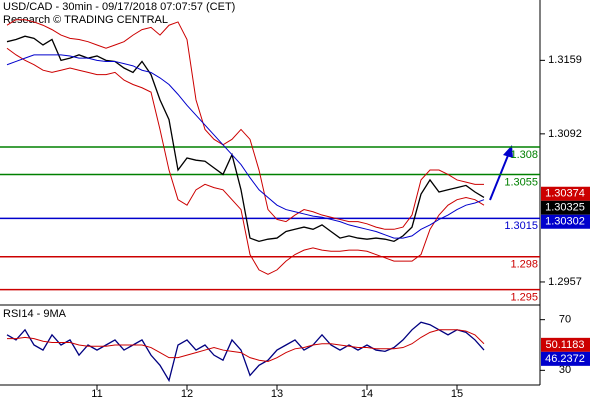 The height and width of the screenshot is (400, 590). Describe the element at coordinates (187, 394) in the screenshot. I see `x-tick-label: 12` at that location.